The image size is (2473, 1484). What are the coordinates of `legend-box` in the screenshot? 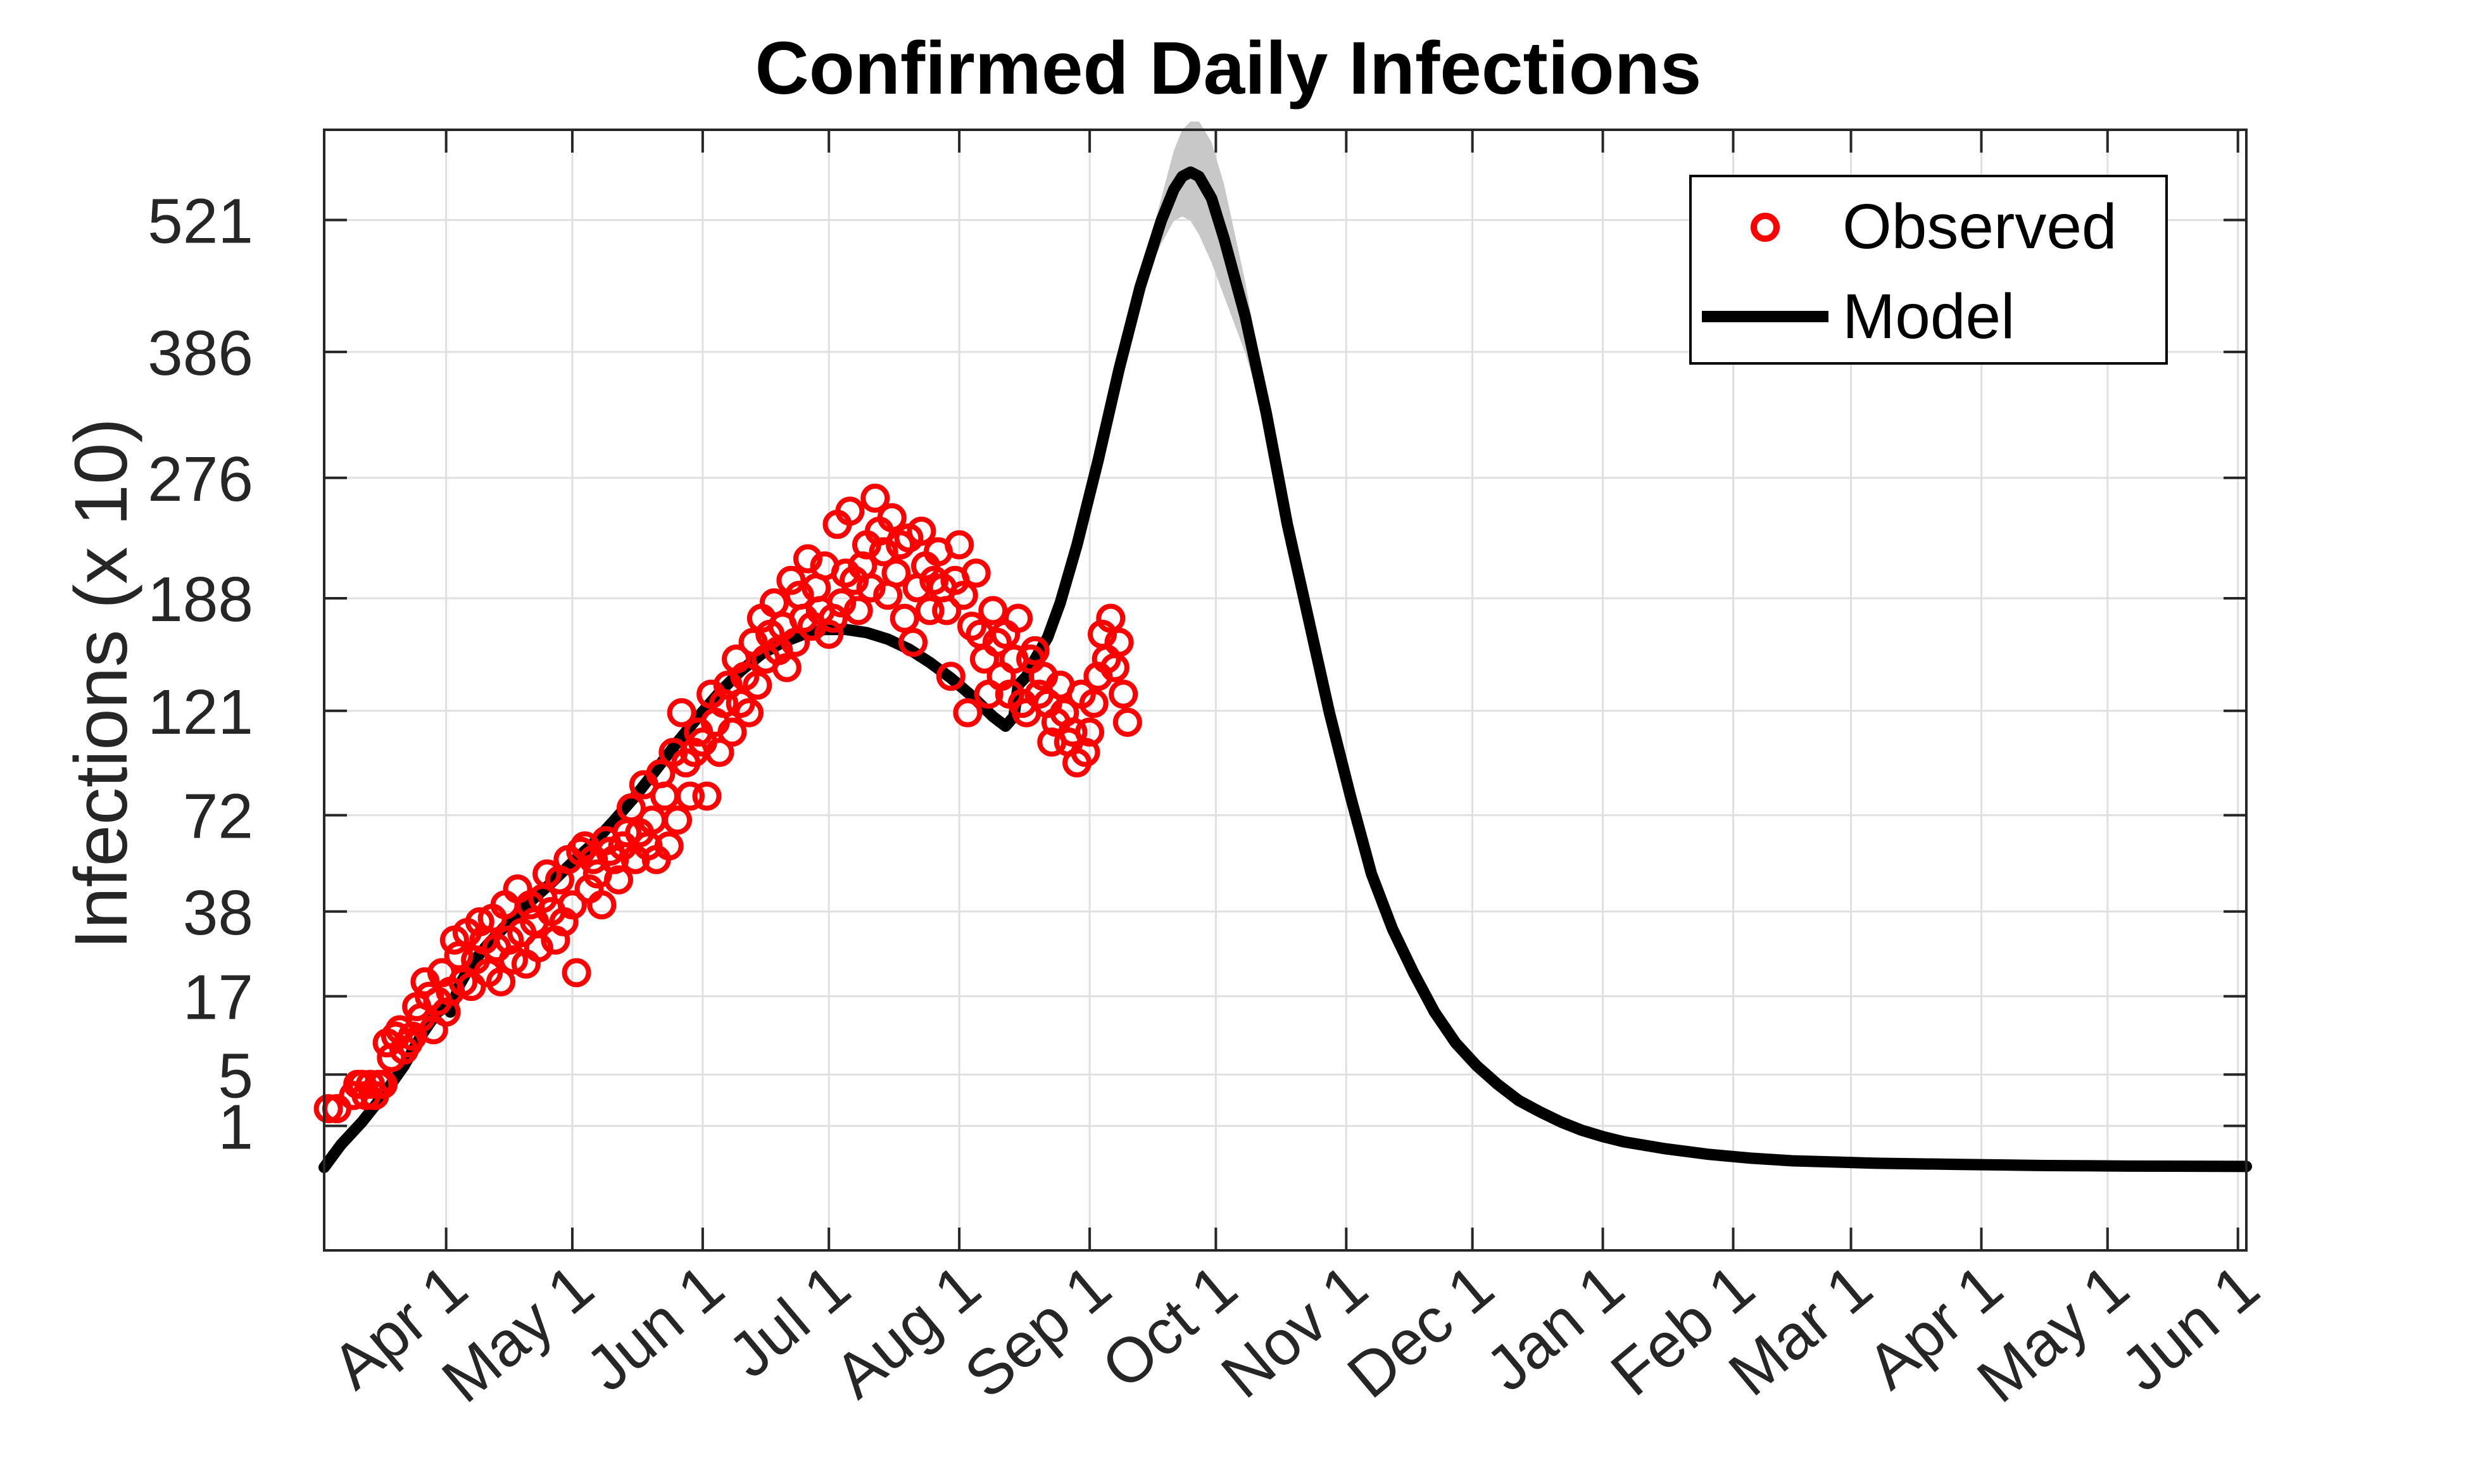 It's located at (1928, 270).